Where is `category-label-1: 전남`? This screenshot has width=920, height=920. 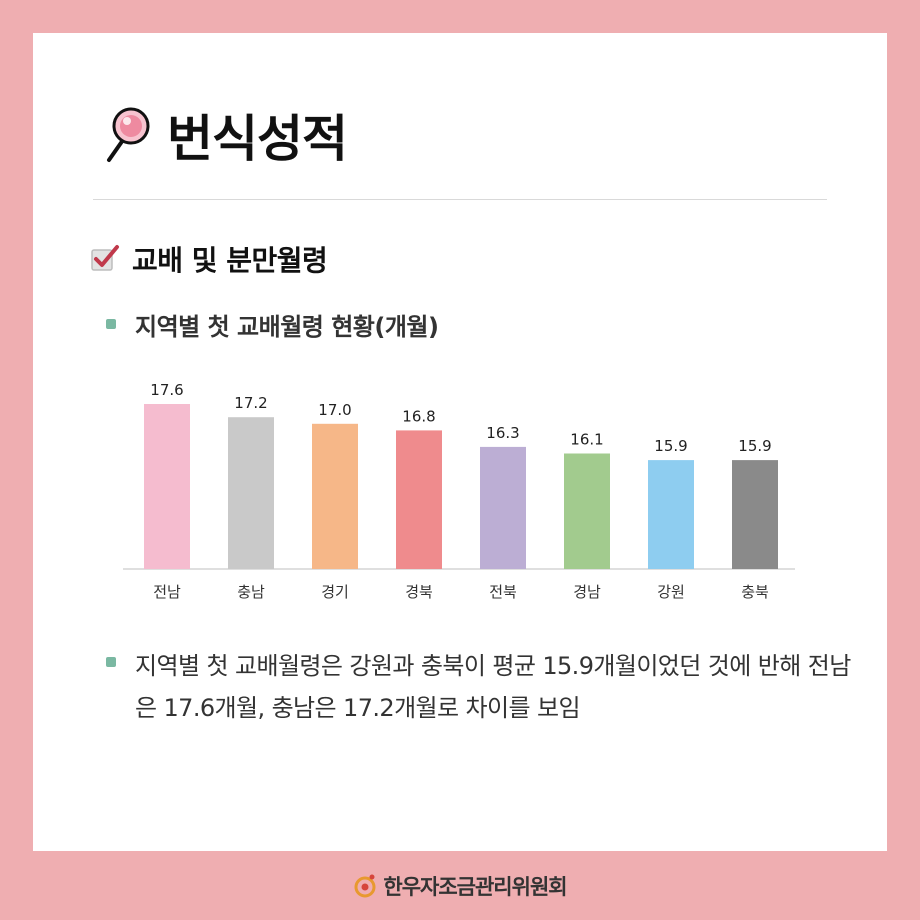
category-label-1: 전남 is located at coordinates (167, 592).